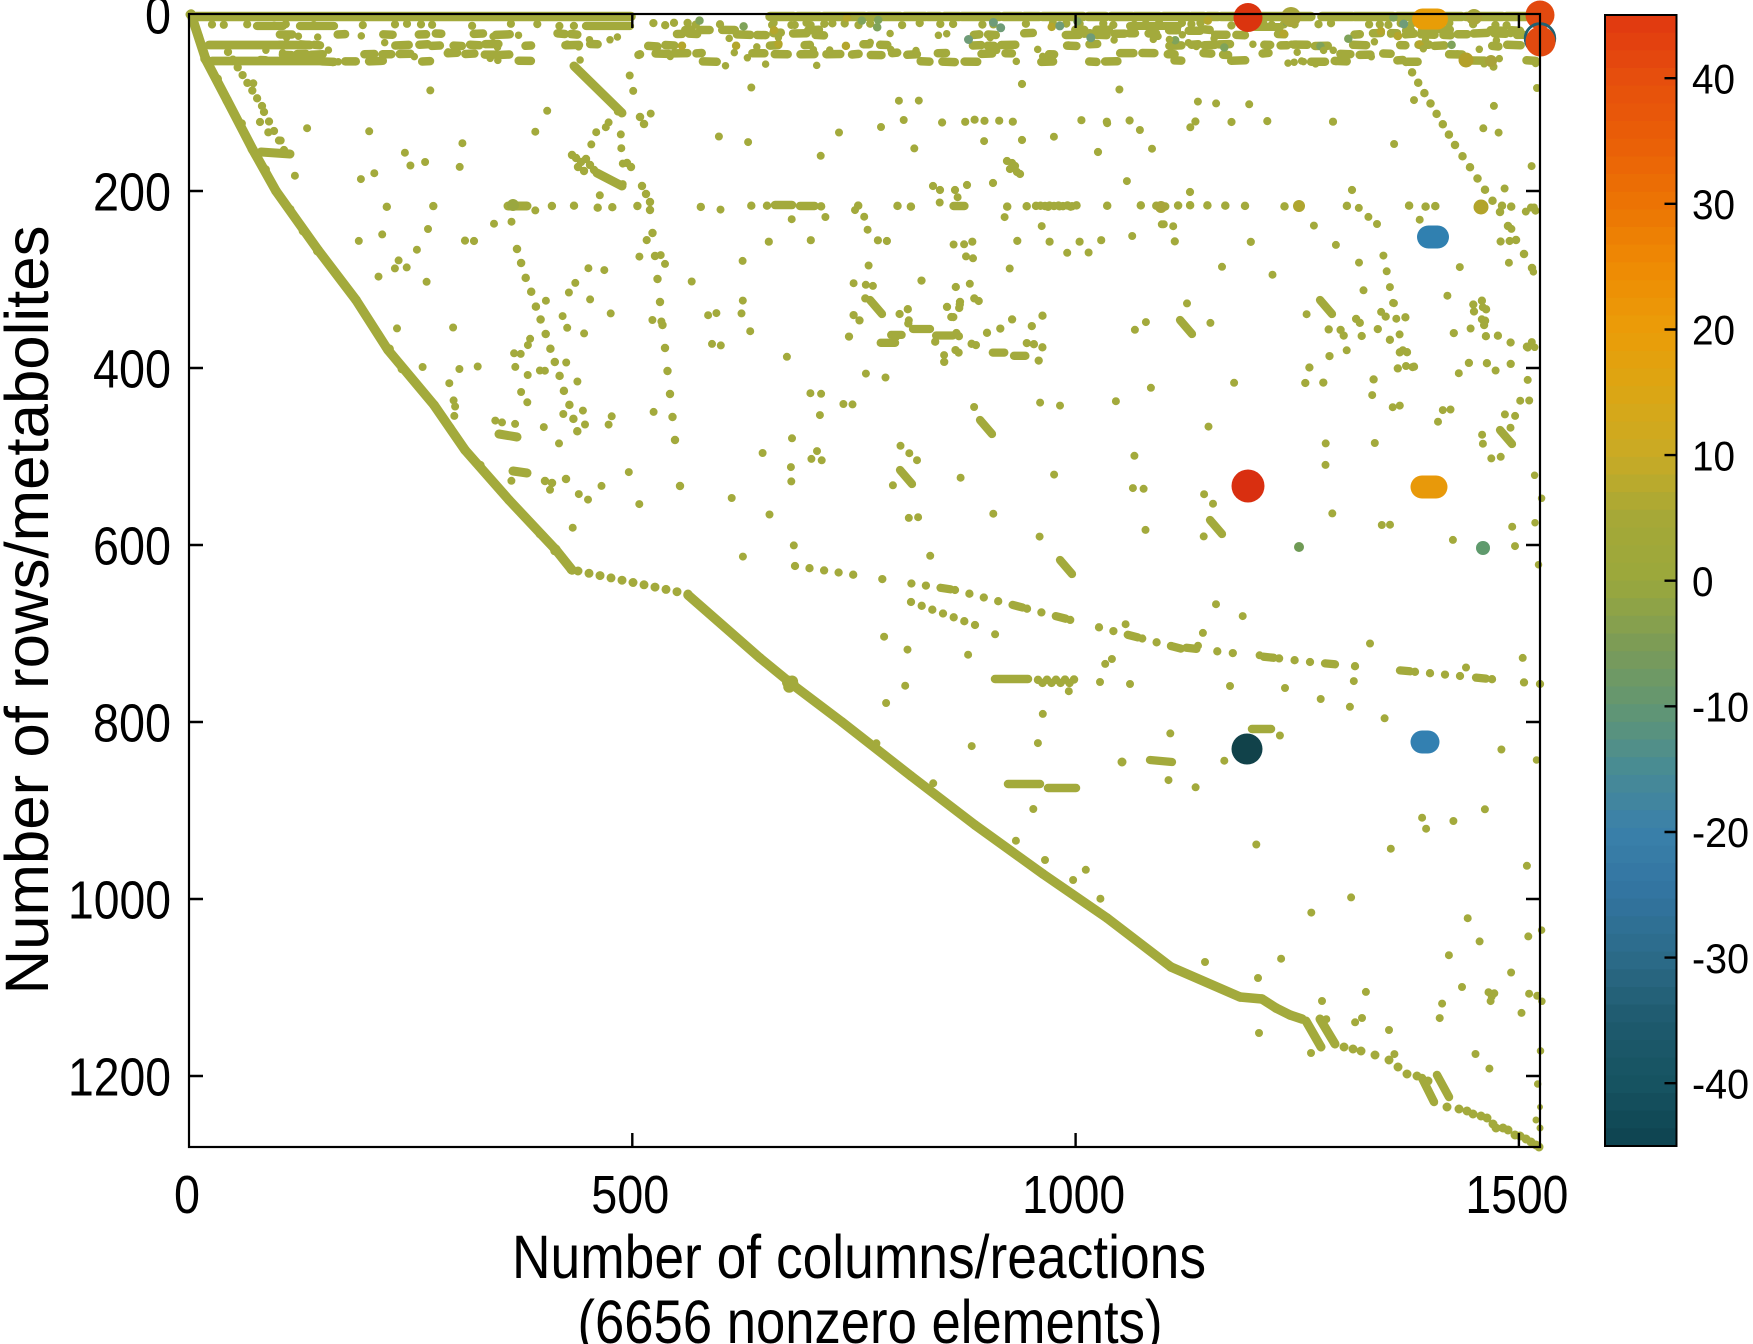  I want to click on svg-text: Number of columns/reactions, so click(859, 1257).